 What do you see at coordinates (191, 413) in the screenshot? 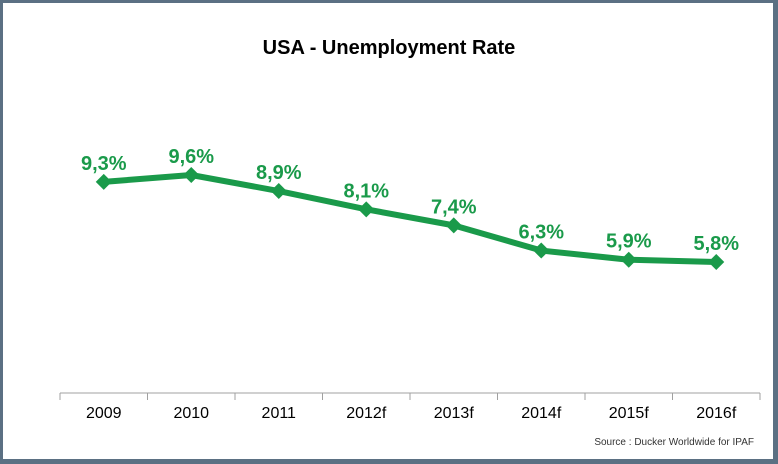
I see `x-tick-label: 2010` at bounding box center [191, 413].